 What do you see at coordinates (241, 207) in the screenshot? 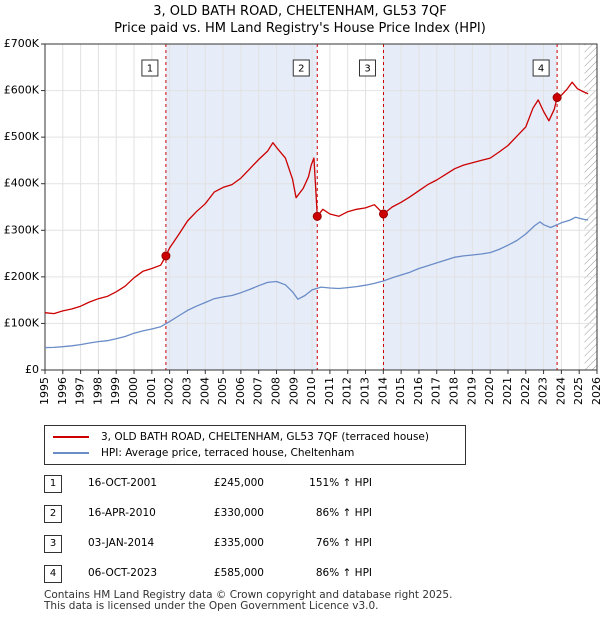
I see `ownership-period-band` at bounding box center [241, 207].